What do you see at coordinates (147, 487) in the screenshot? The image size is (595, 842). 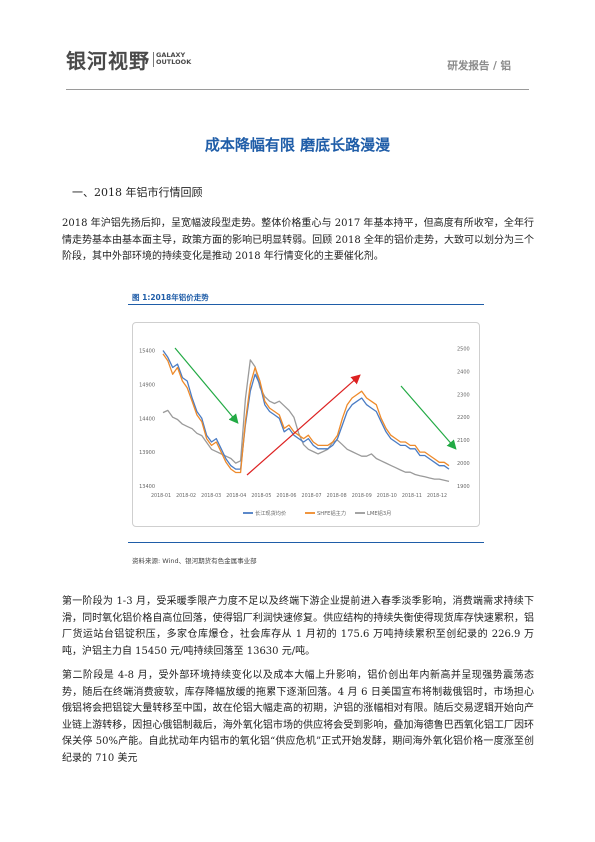 I see `left-axis-tick-0: 13400` at bounding box center [147, 487].